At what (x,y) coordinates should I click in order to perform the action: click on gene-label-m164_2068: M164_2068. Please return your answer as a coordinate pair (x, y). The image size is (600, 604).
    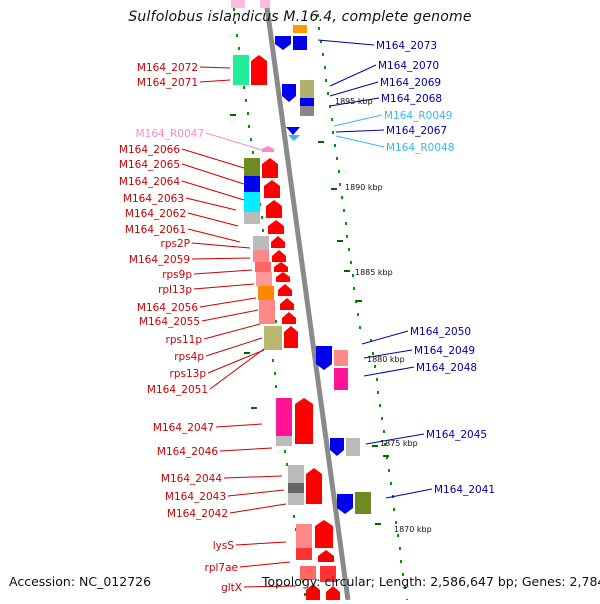
    Looking at the image, I should click on (411, 99).